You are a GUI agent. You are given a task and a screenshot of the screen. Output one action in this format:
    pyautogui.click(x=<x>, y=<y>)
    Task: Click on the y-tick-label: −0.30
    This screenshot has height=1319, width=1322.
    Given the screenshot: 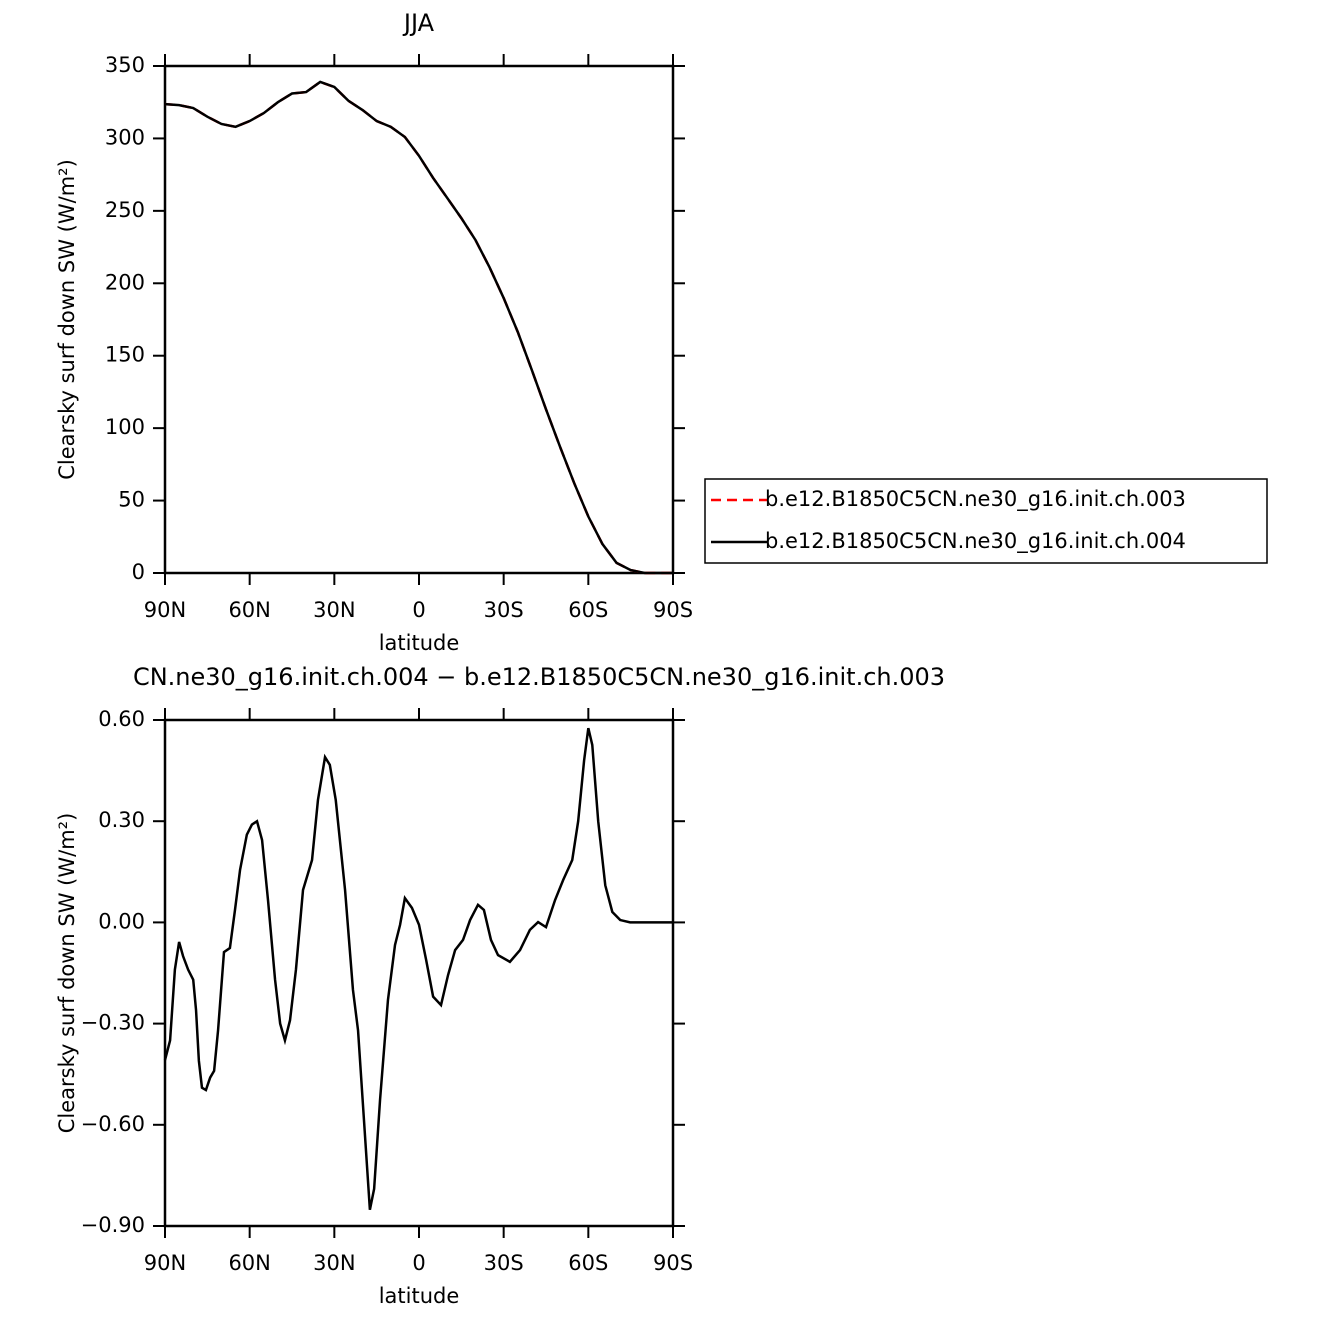 What is the action you would take?
    pyautogui.click(x=113, y=1023)
    